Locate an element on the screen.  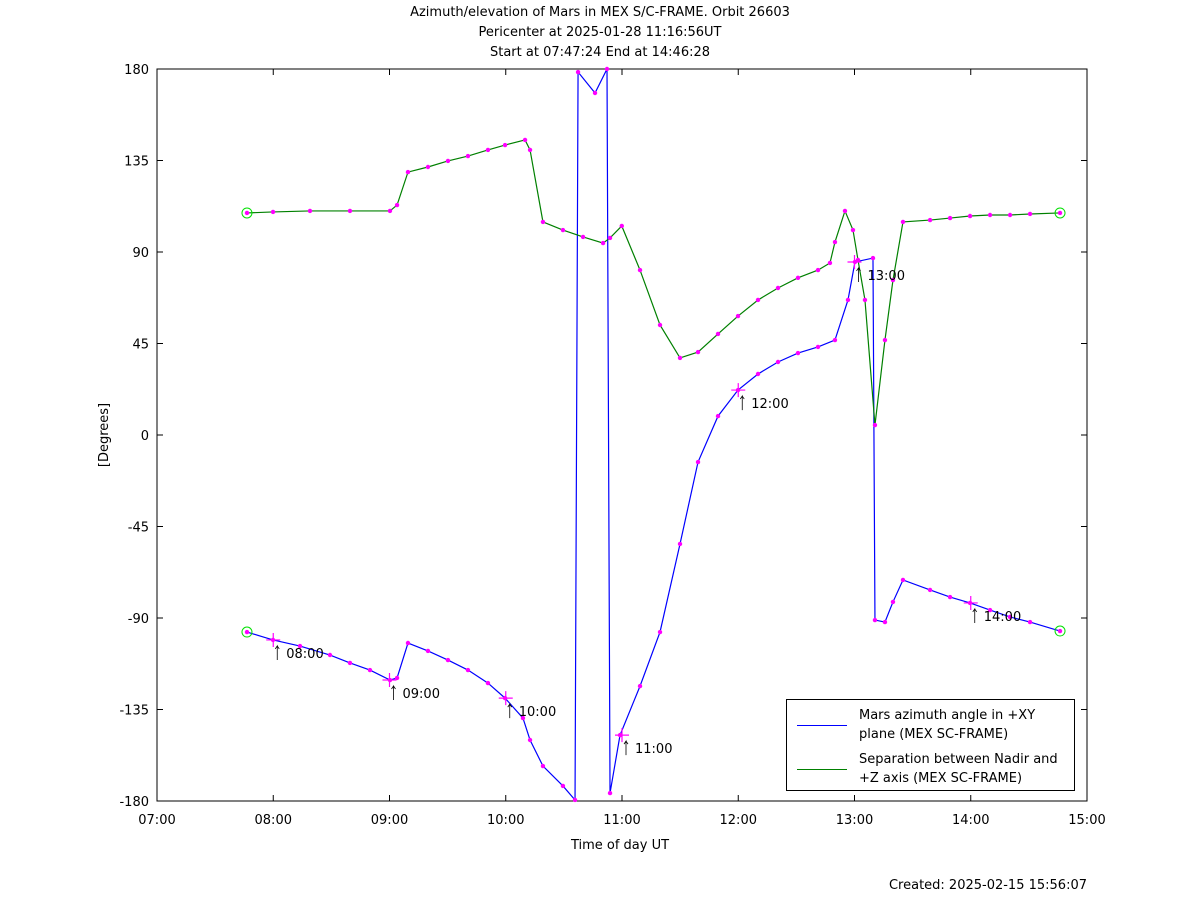
x-tick-label: 10:00 is located at coordinates (505, 820).